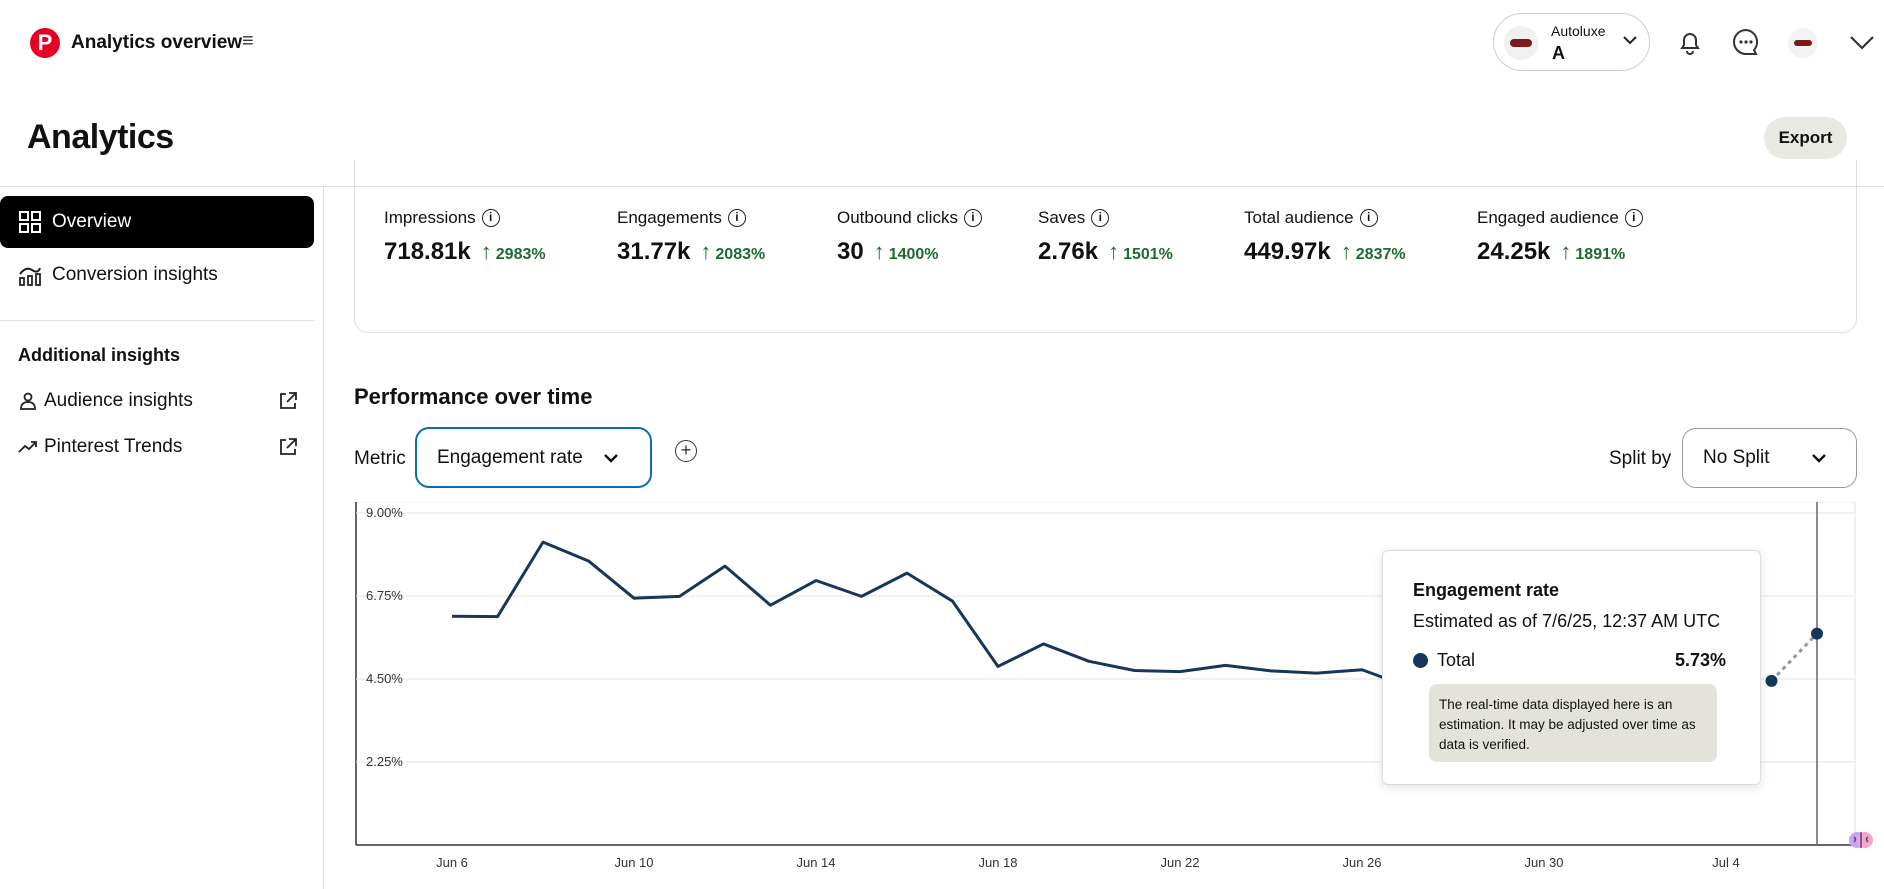 This screenshot has width=1884, height=889. I want to click on metric-dropdown: Engagement rate, so click(533, 457).